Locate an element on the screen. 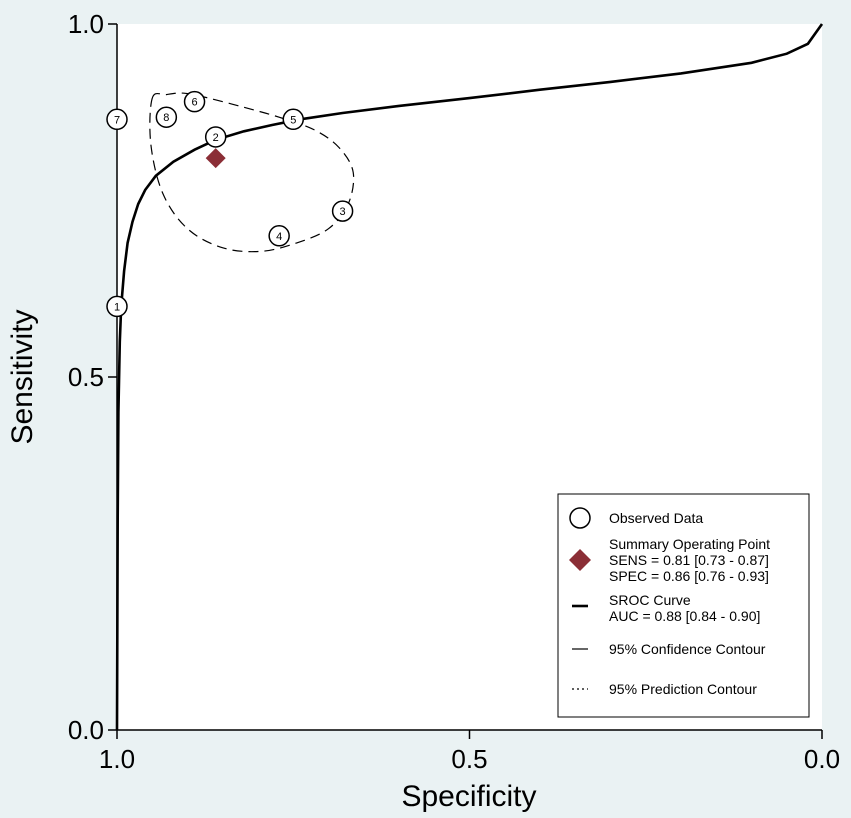  observed-point: 4 is located at coordinates (279, 236).